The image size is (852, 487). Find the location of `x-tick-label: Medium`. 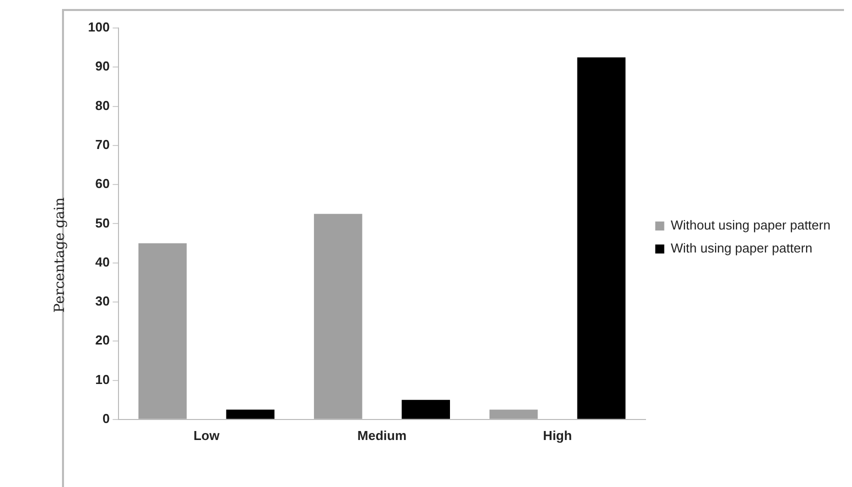

x-tick-label: Medium is located at coordinates (382, 435).